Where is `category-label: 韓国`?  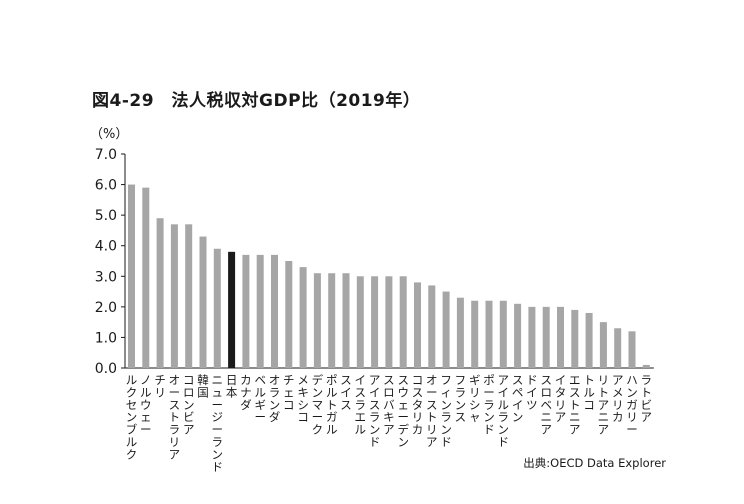
category-label: 韓国 is located at coordinates (203, 386).